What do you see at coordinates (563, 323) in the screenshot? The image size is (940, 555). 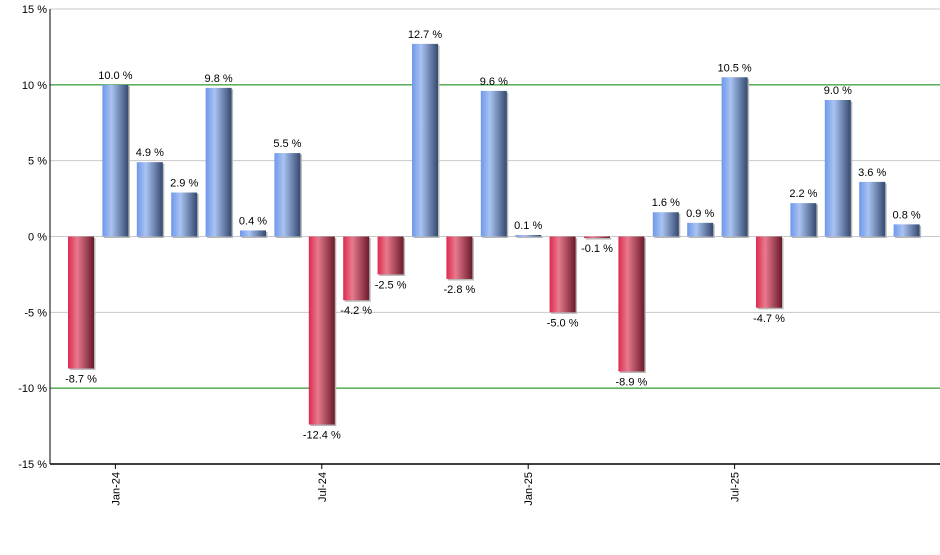 I see `data-label: -5.0 %` at bounding box center [563, 323].